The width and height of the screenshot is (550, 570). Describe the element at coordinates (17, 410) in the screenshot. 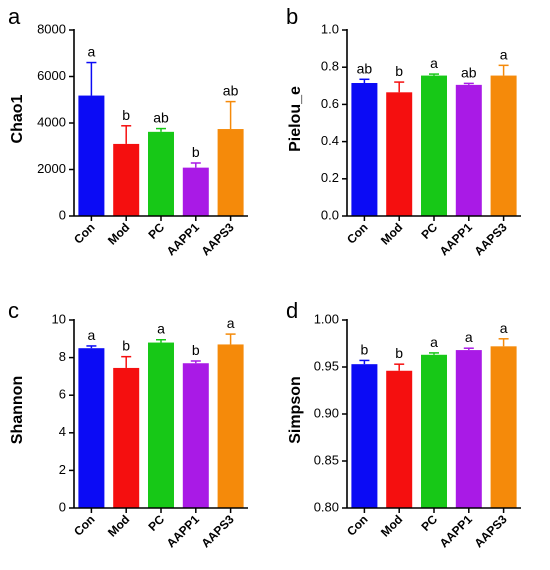

I see `y-axis-label: Shannon` at that location.